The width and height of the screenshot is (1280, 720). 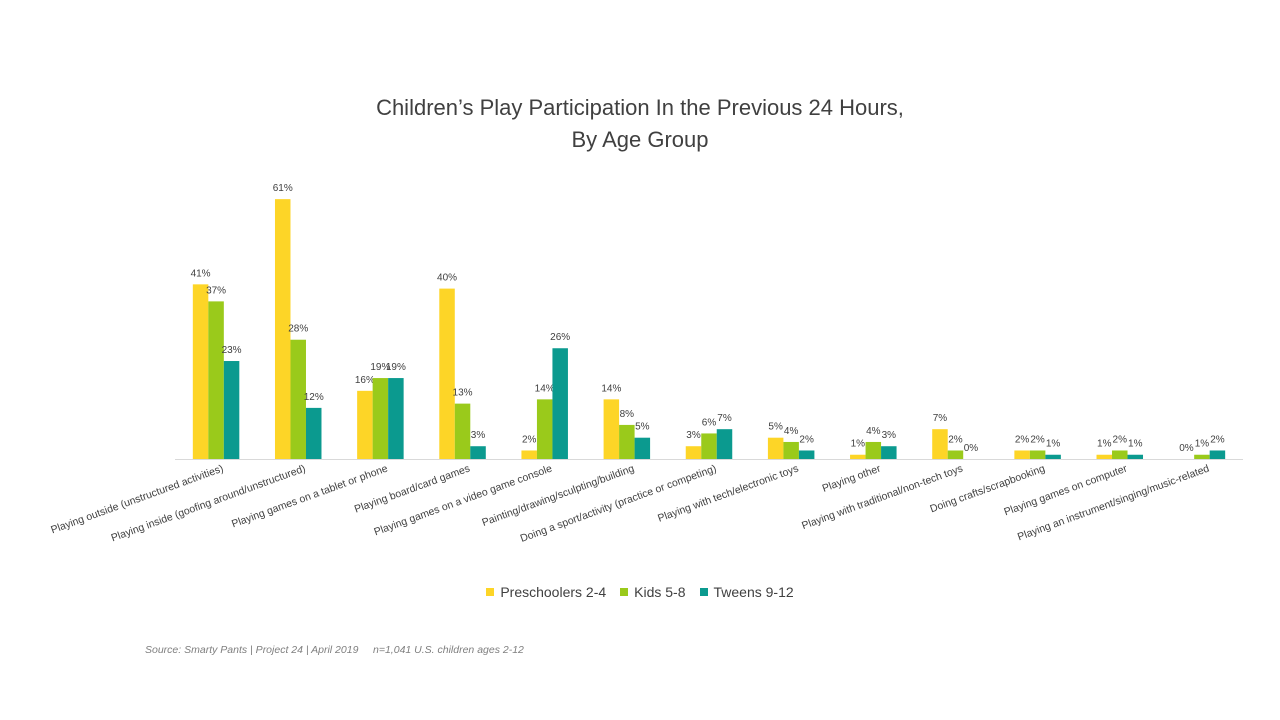 I want to click on data-label-kids-5-8-12: 1%, so click(x=1202, y=444).